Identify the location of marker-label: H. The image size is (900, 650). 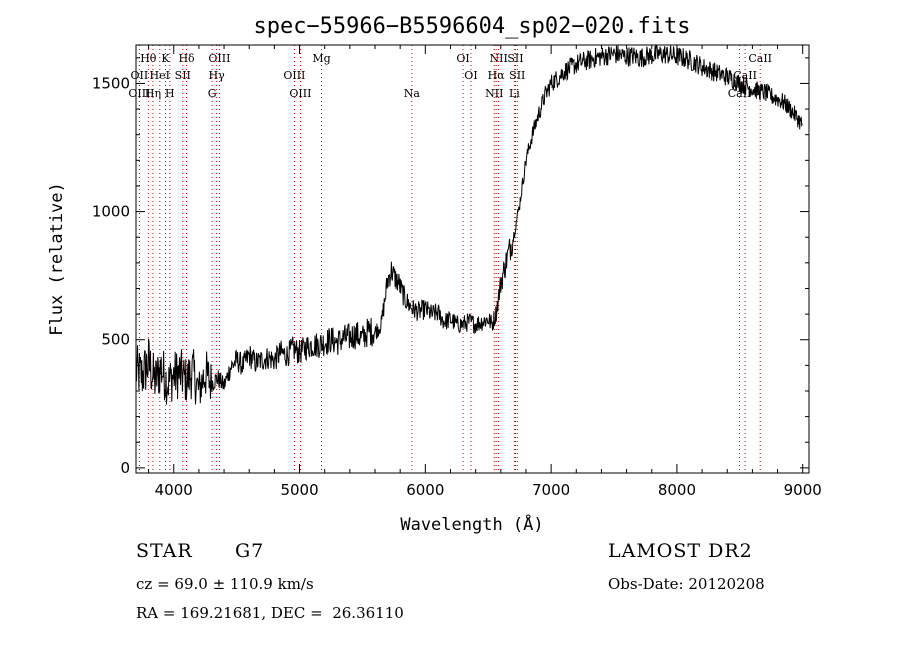
(170, 93).